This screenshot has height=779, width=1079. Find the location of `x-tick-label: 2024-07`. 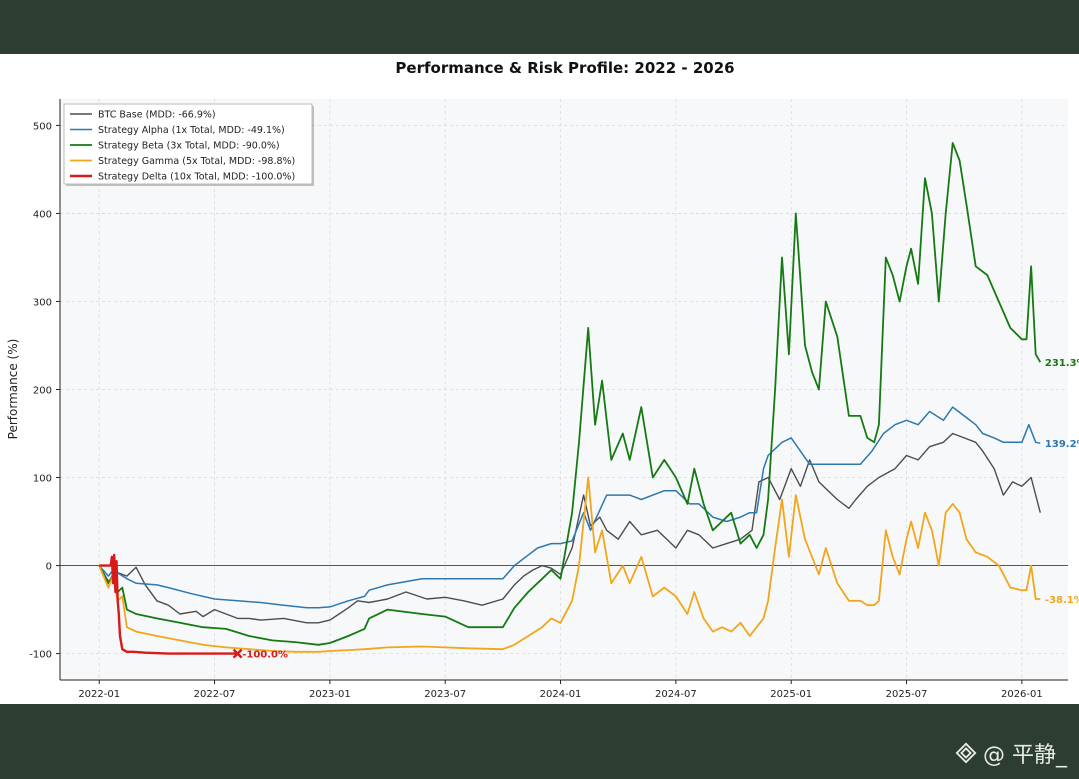

x-tick-label: 2024-07 is located at coordinates (676, 694).